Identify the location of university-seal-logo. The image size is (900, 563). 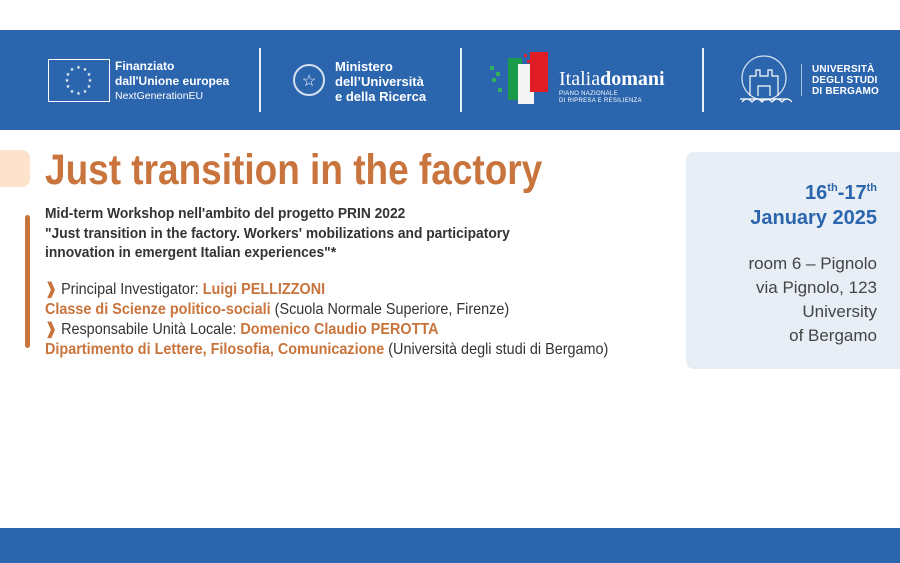
(766, 79).